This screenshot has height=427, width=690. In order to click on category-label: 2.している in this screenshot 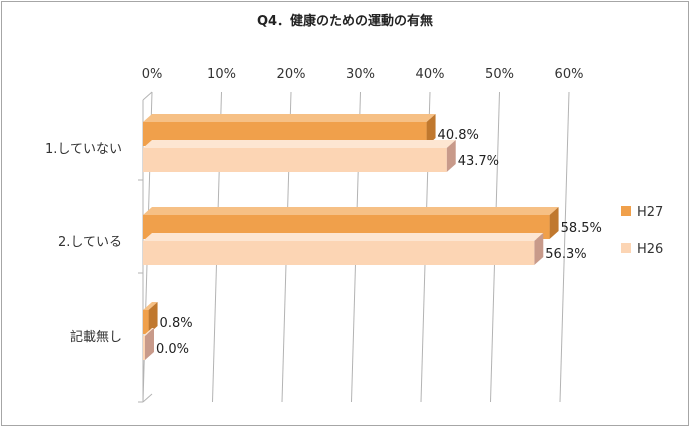, I will do `click(90, 242)`.